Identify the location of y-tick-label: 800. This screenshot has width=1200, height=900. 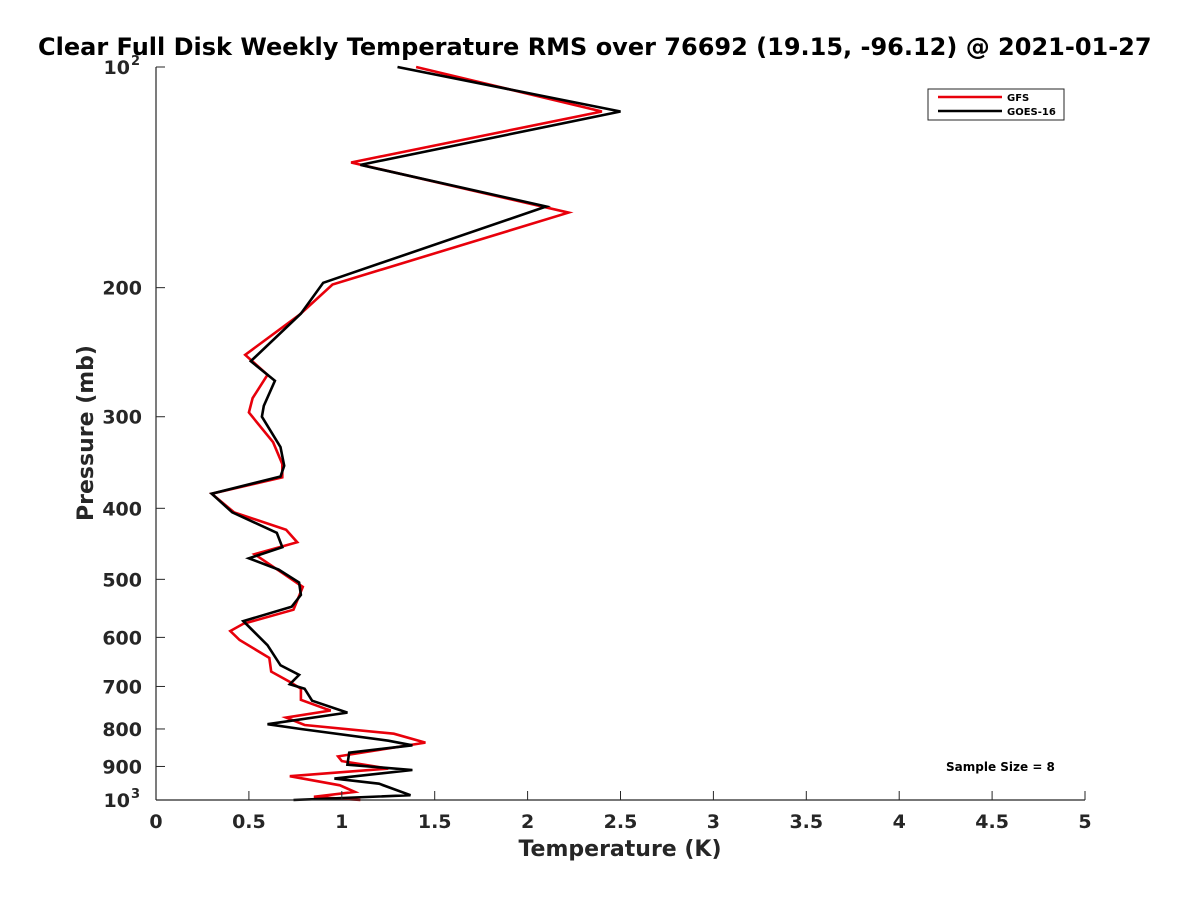
(122, 730).